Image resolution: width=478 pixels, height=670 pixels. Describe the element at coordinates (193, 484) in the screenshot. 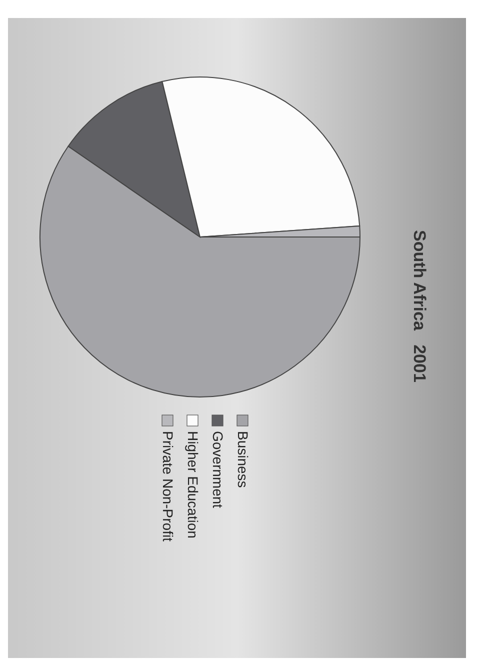

I see `legend-label: Higher Education` at that location.